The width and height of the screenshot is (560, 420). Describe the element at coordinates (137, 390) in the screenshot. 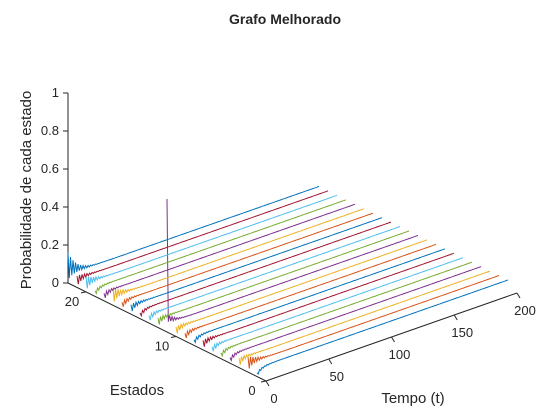

I see `y-axis-label: Estados` at that location.